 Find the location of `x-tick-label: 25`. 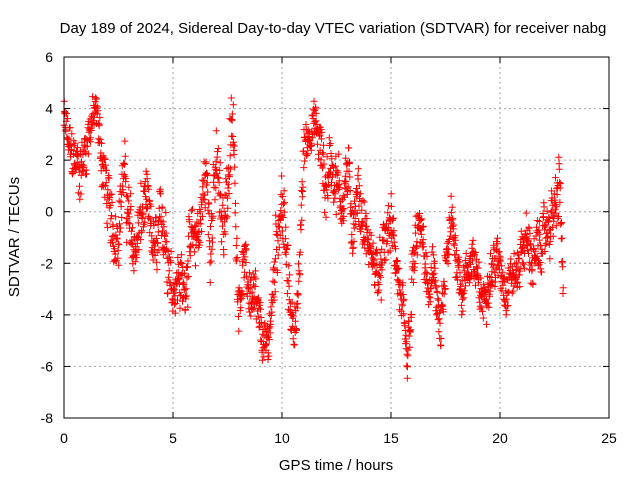

x-tick-label: 25 is located at coordinates (609, 438).